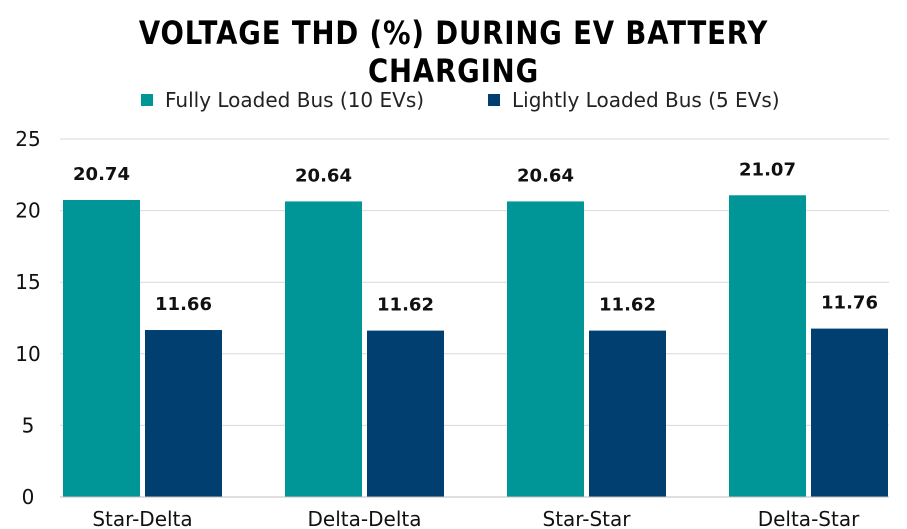 Image resolution: width=907 pixels, height=529 pixels. Describe the element at coordinates (646, 100) in the screenshot. I see `legend-label-lightly-loaded: Lightly Loaded Bus (5 EVs)` at that location.